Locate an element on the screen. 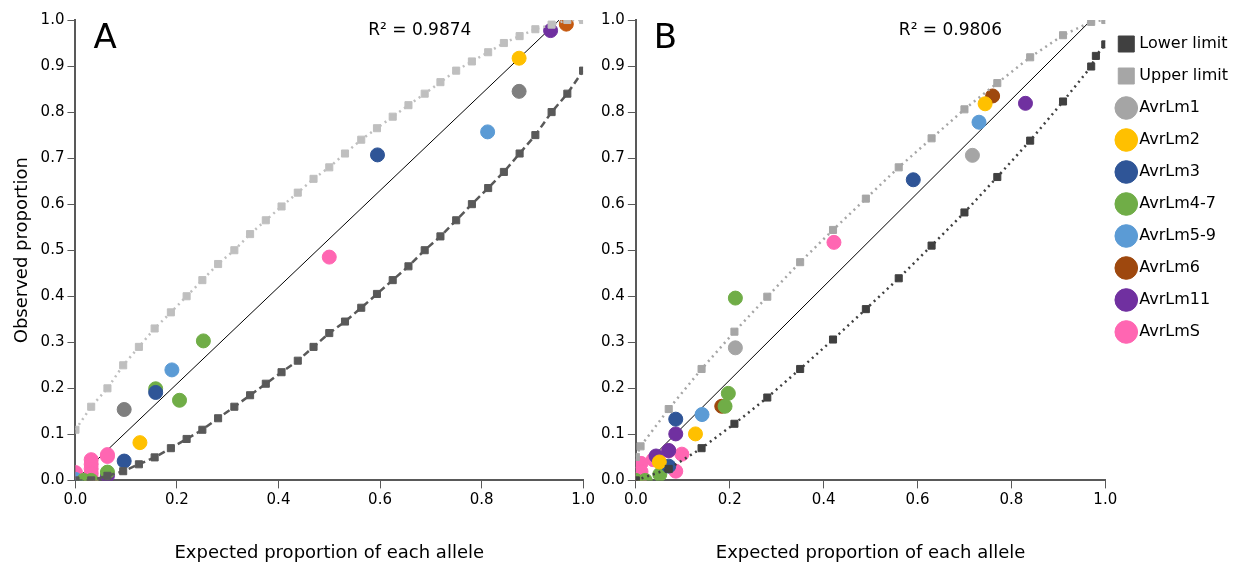 The image size is (1259, 582). legend-label: Lower limit is located at coordinates (1183, 43).